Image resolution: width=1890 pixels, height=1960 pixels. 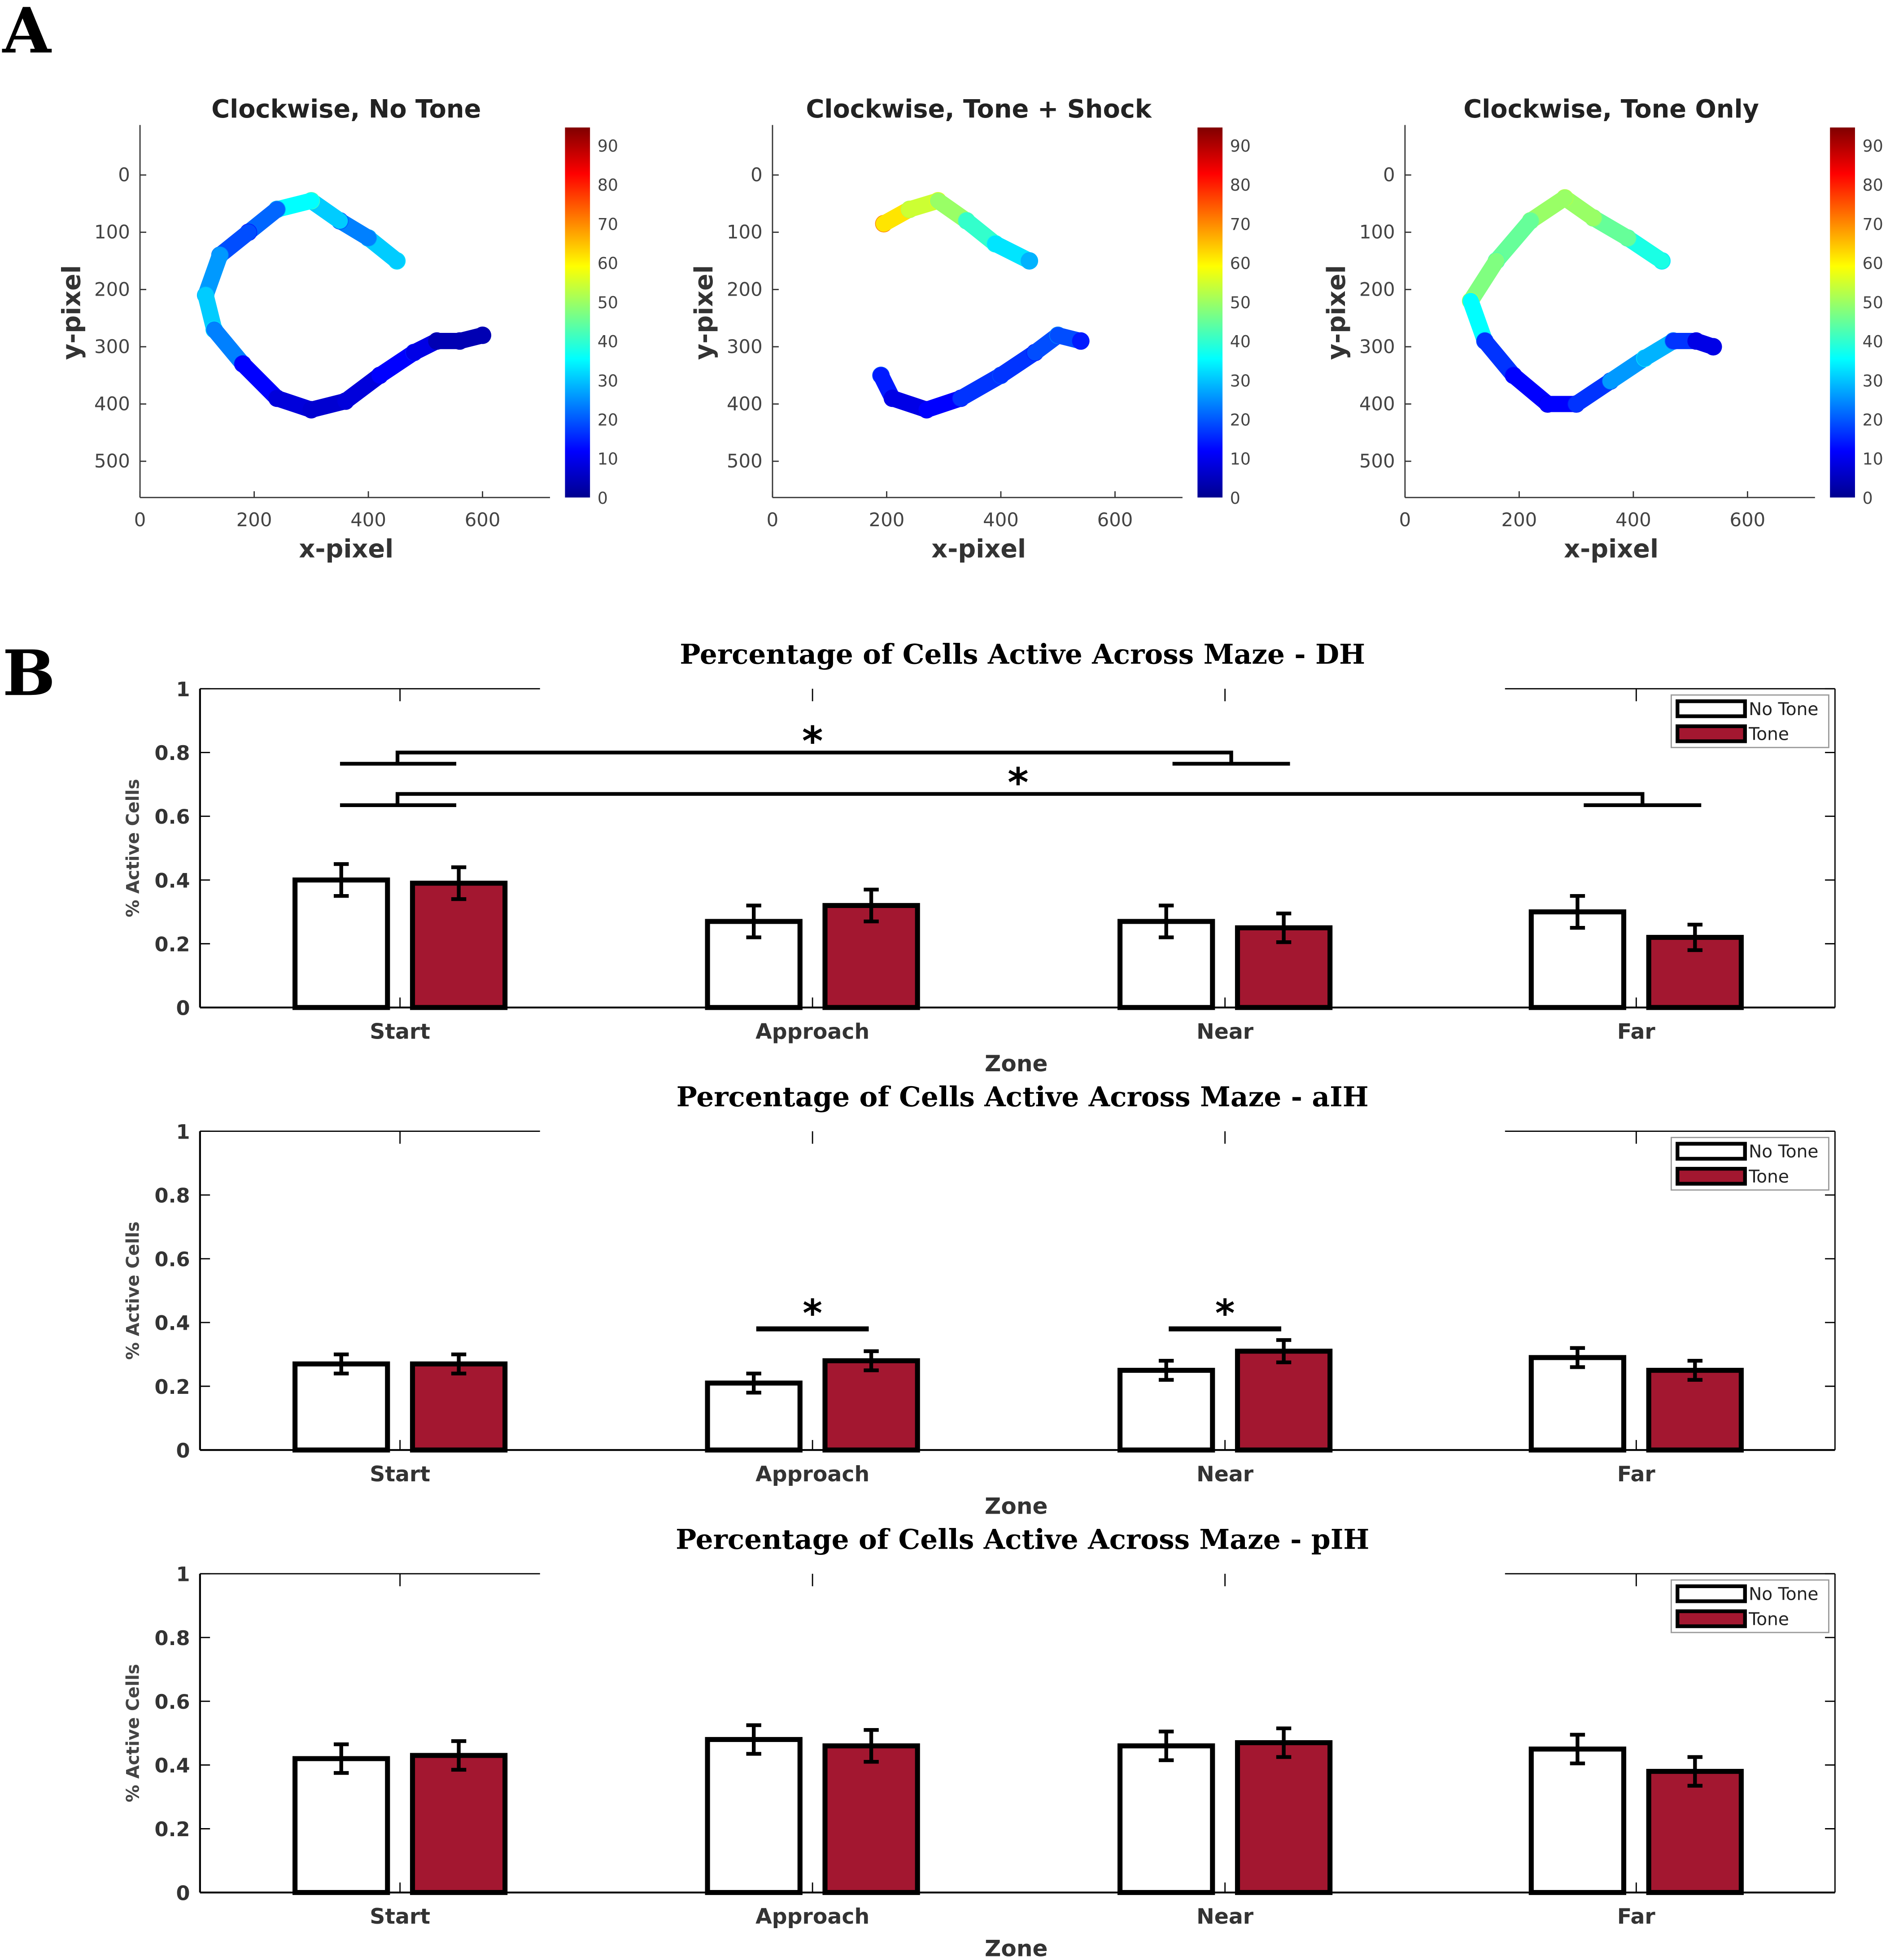 I want to click on x-tick-label: Approach, so click(x=812, y=1475).